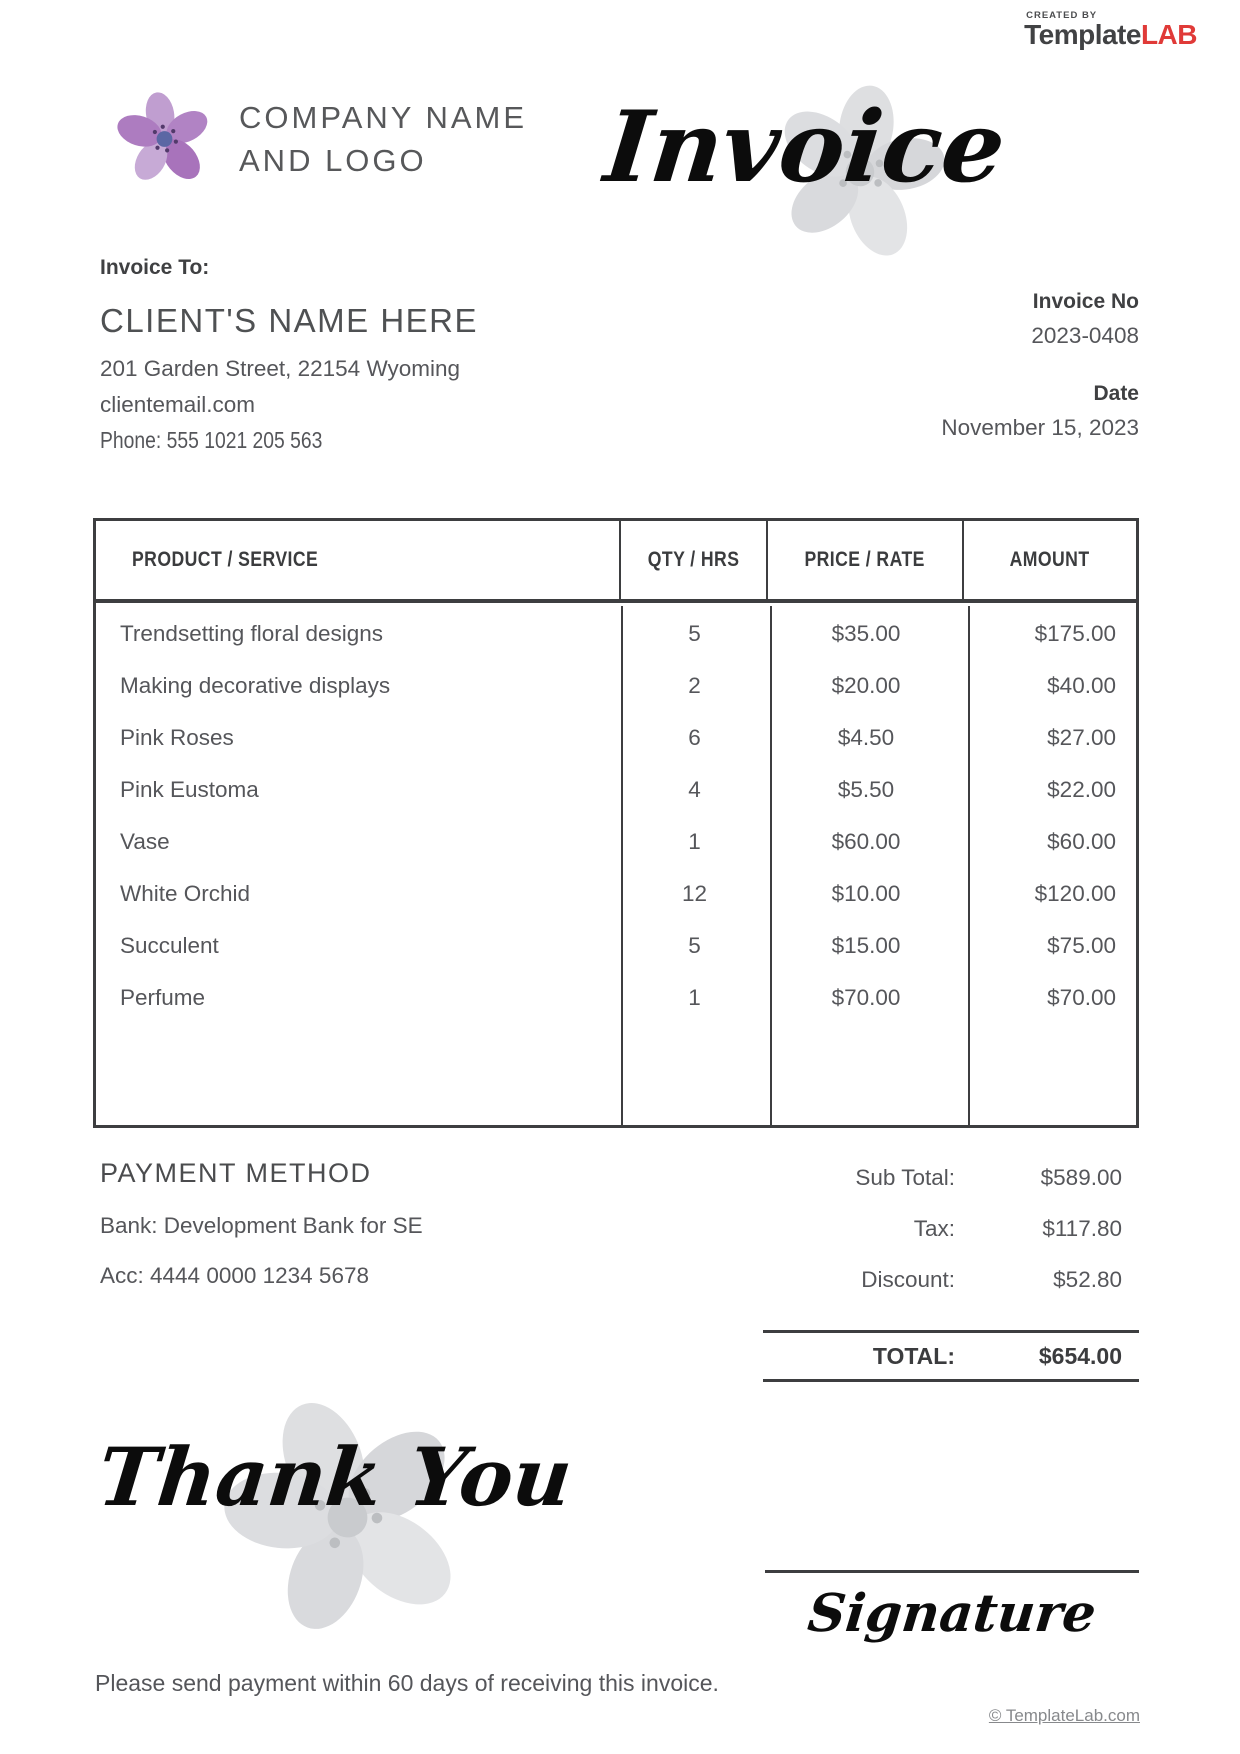 Image resolution: width=1240 pixels, height=1754 pixels. Describe the element at coordinates (616, 1074) in the screenshot. I see `table-empty-area` at that location.